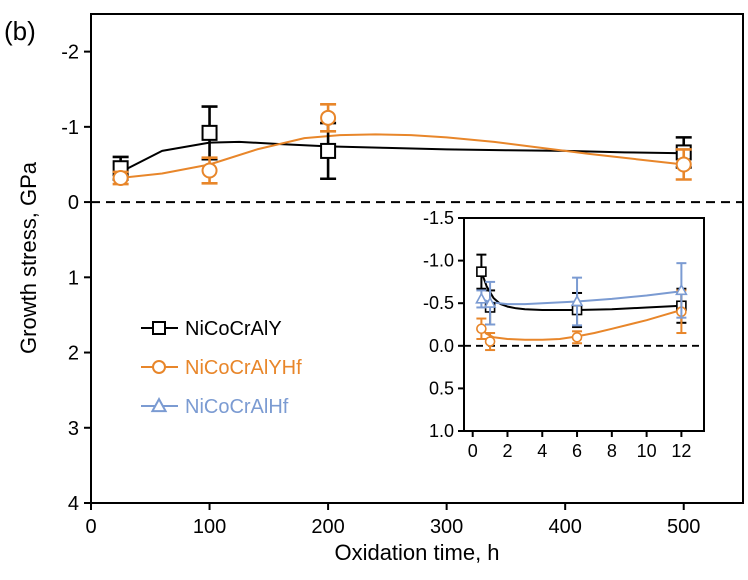 This screenshot has width=748, height=580. What do you see at coordinates (70, 53) in the screenshot?
I see `main-y-tick-label: -2` at bounding box center [70, 53].